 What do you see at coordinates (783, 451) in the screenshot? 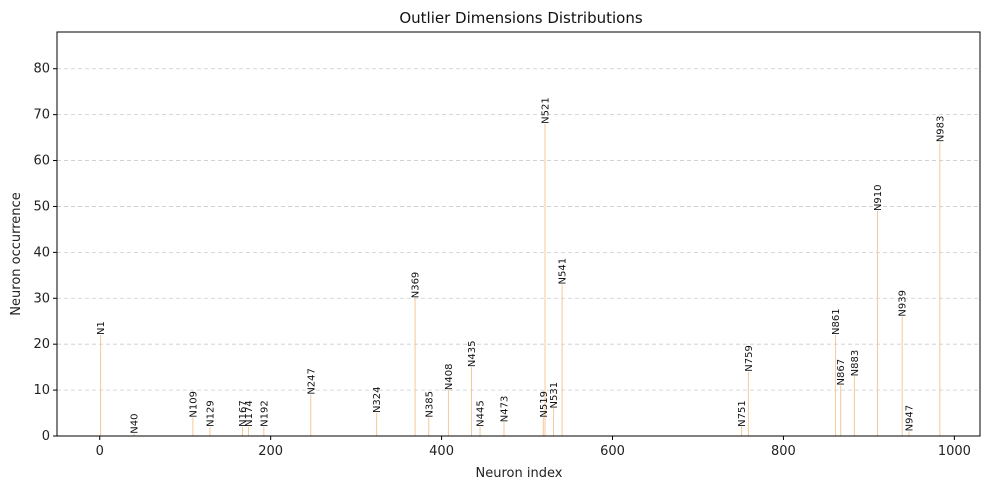
I see `x-tick-label: 800` at bounding box center [783, 451].